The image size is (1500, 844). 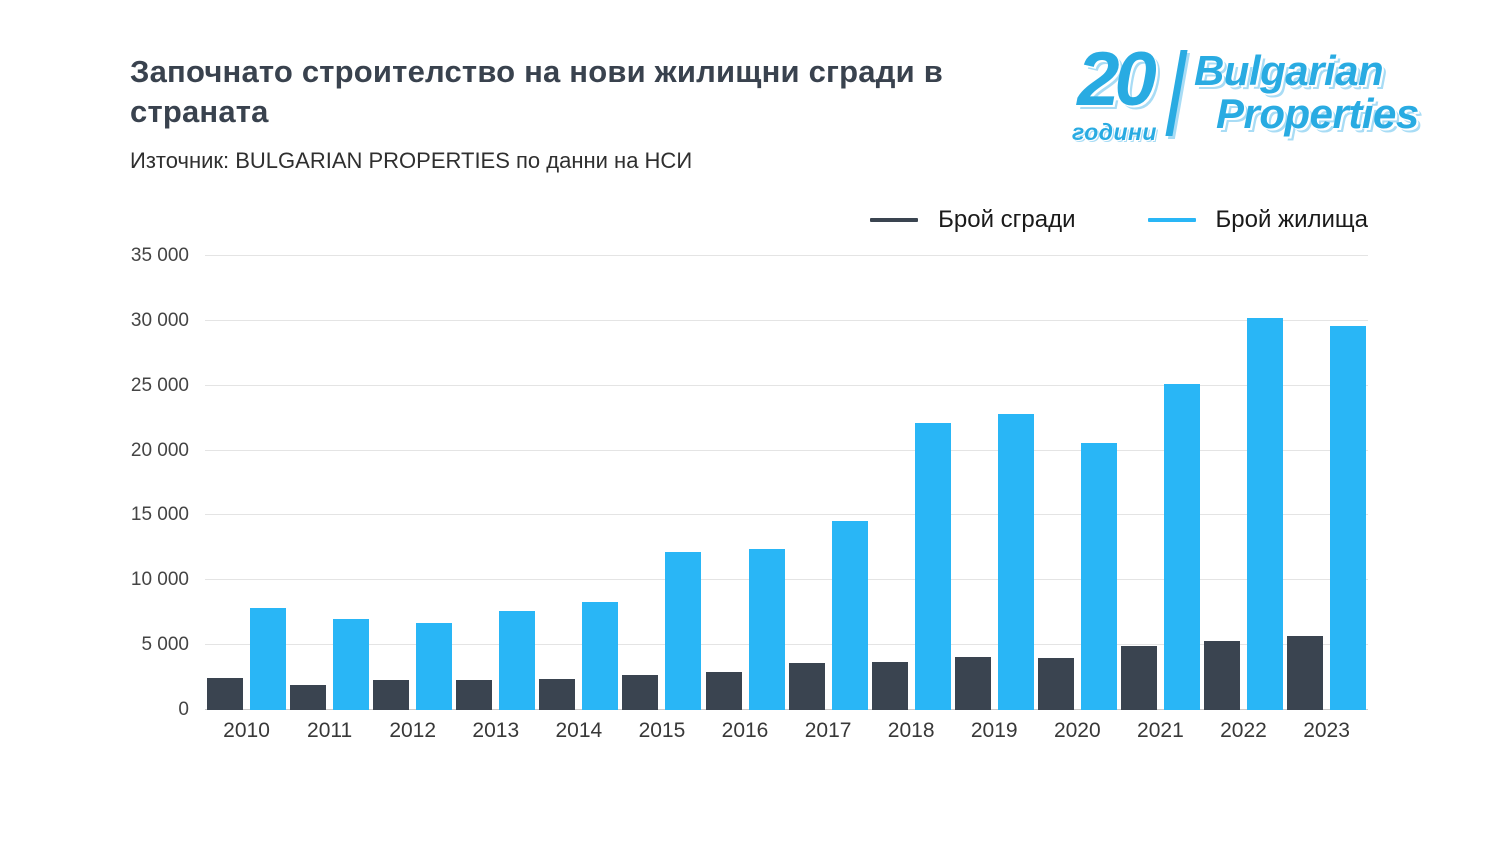 I want to click on logo-separator, so click(x=1176, y=93).